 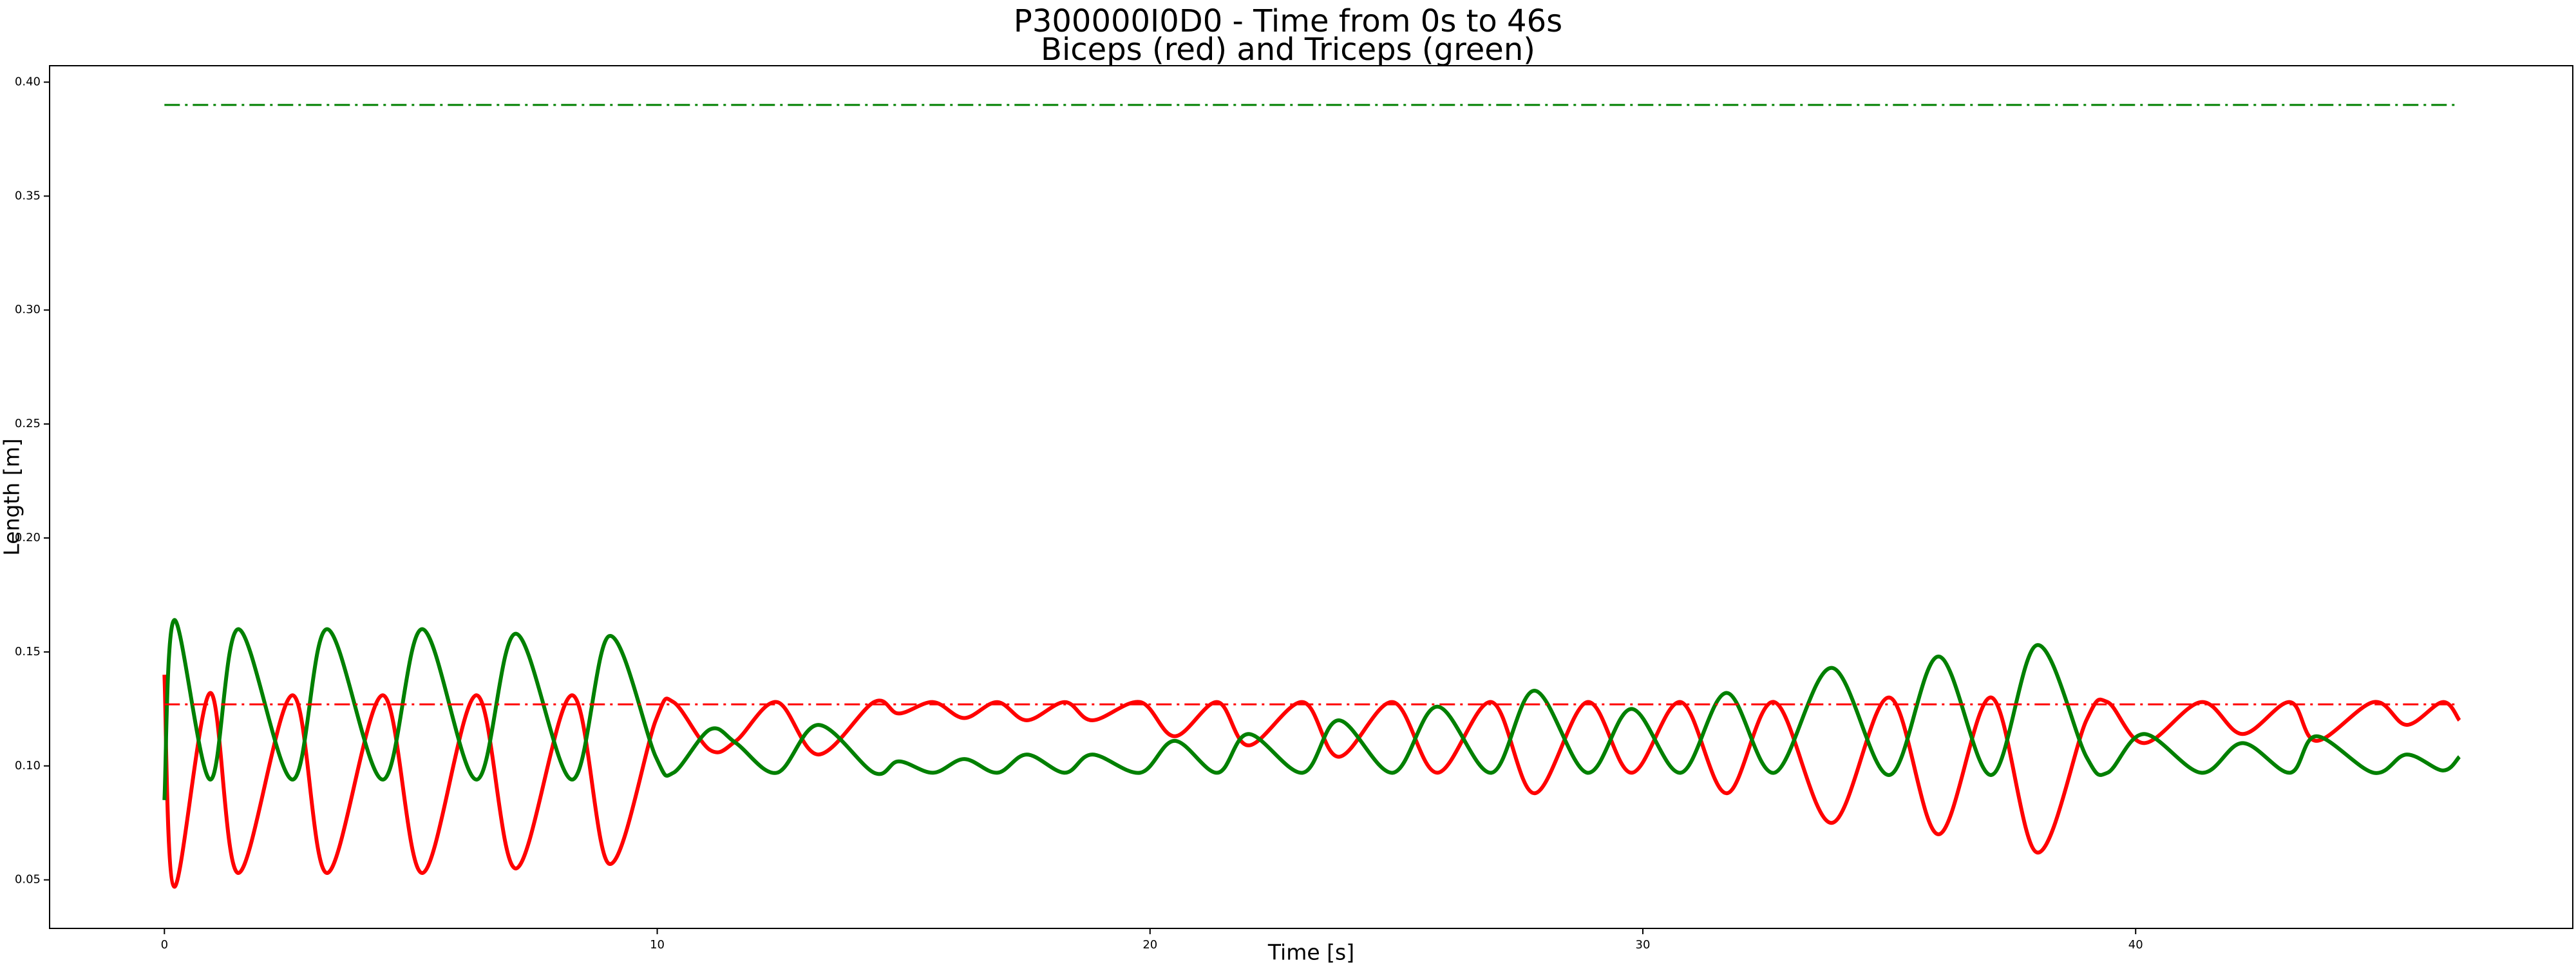 I want to click on y-tick-label: 0.35, so click(x=28, y=195).